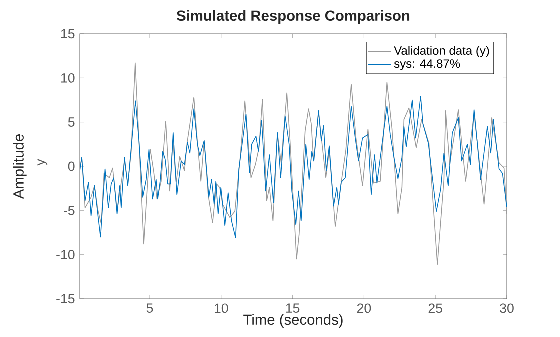  Describe the element at coordinates (65, 255) in the screenshot. I see `y-tick-label: -10` at that location.